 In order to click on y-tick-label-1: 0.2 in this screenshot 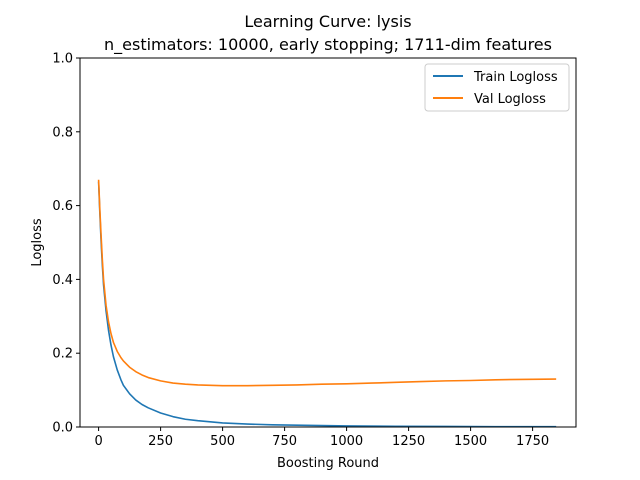, I will do `click(62, 354)`.